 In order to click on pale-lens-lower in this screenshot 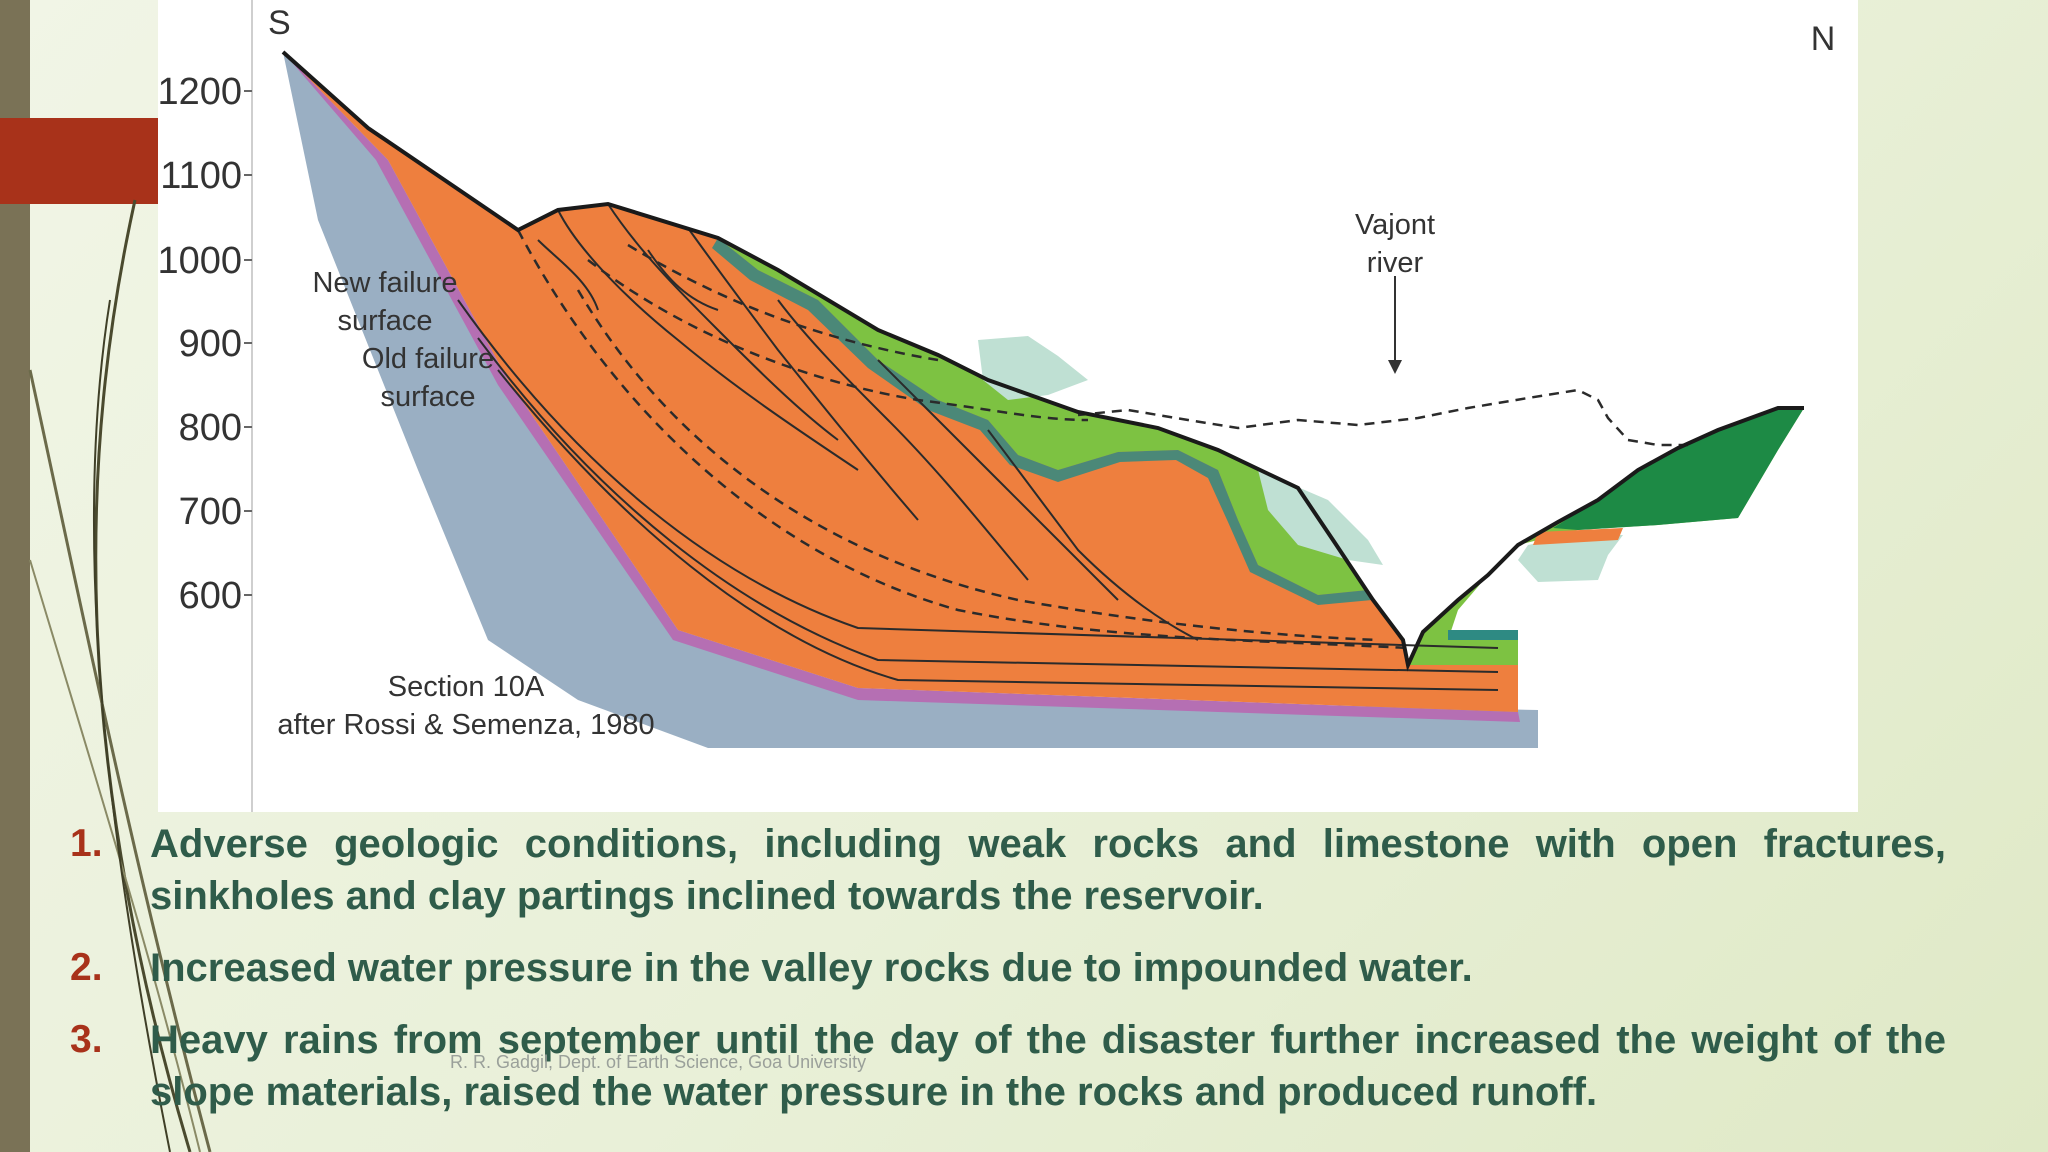, I will do `click(1320, 517)`.